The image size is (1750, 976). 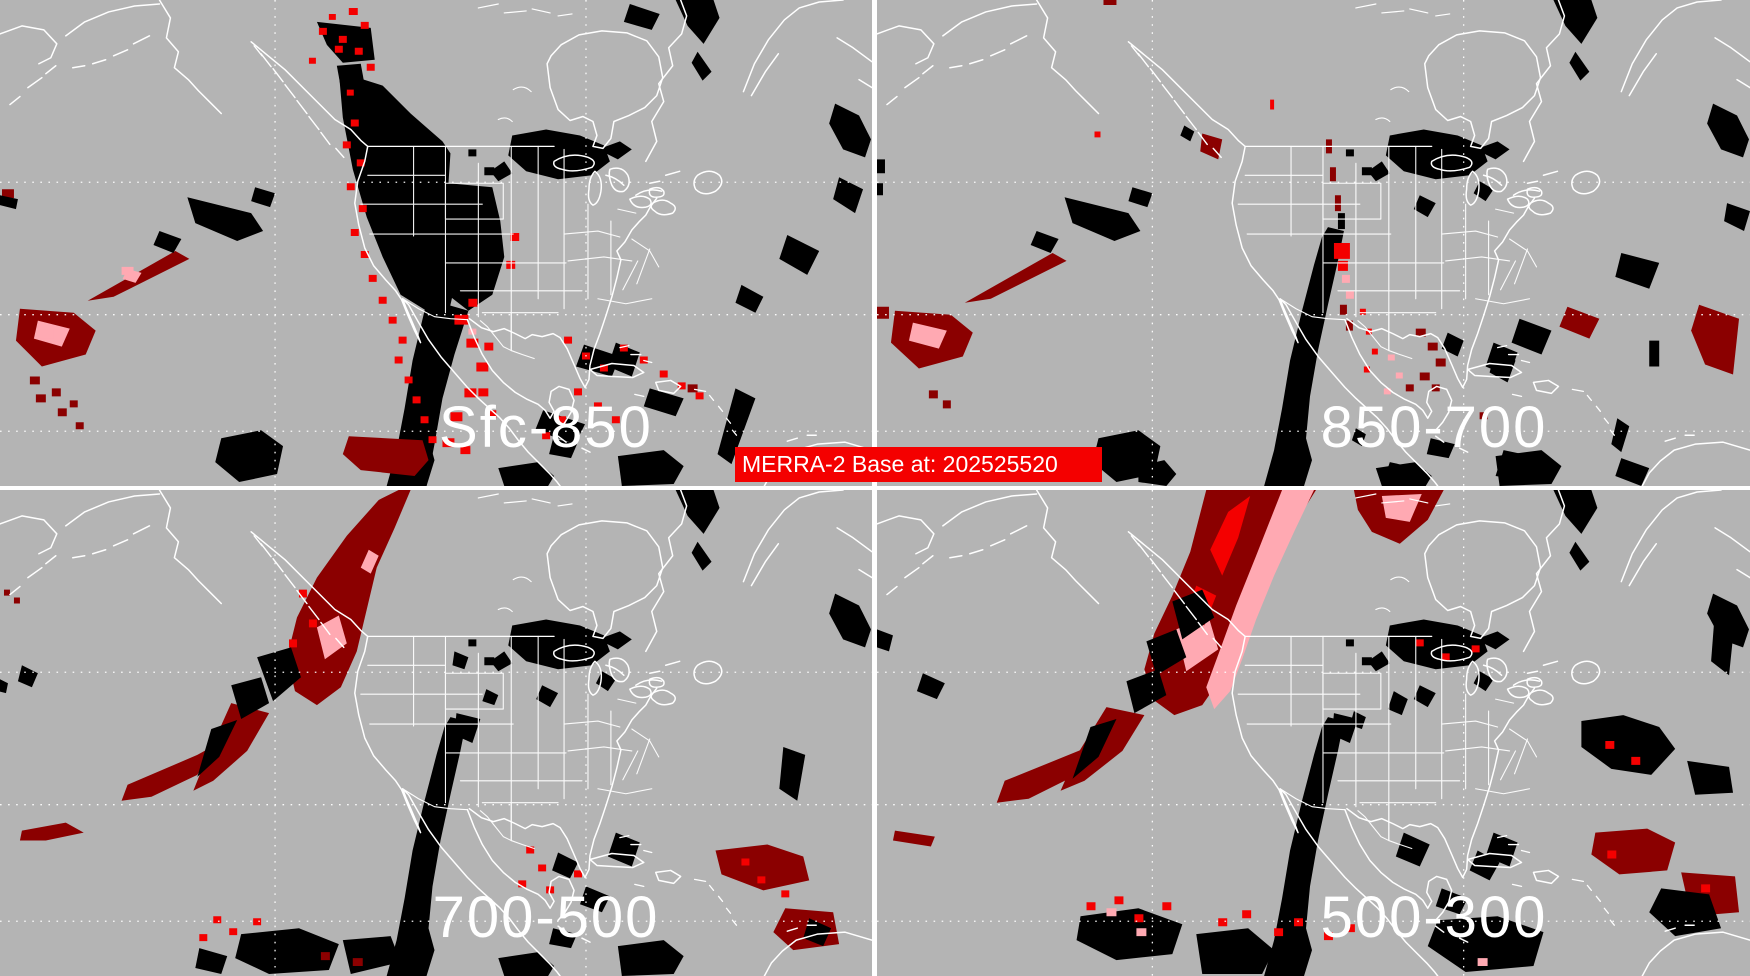 I want to click on layer-label-500-300: 500-300, so click(x=1434, y=917).